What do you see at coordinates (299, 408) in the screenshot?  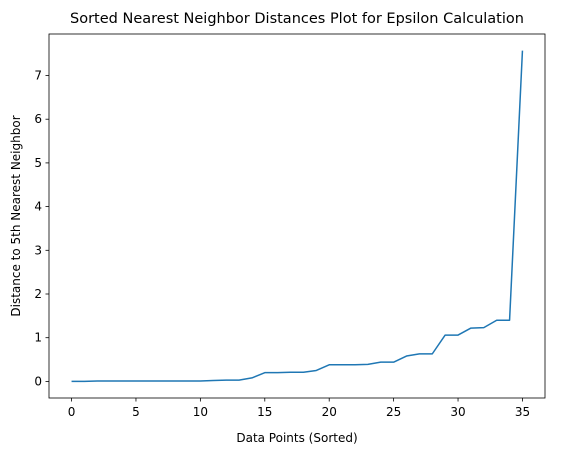 I see `x-axis: 0 5 10 15 20 25 30 35` at bounding box center [299, 408].